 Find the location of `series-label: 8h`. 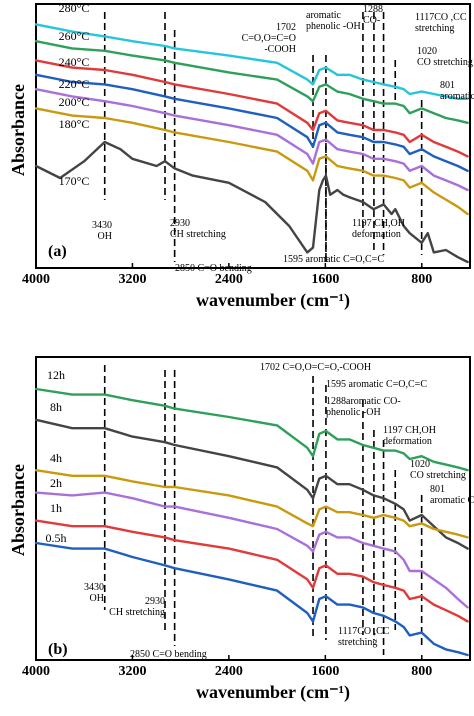

series-label: 8h is located at coordinates (56, 407).